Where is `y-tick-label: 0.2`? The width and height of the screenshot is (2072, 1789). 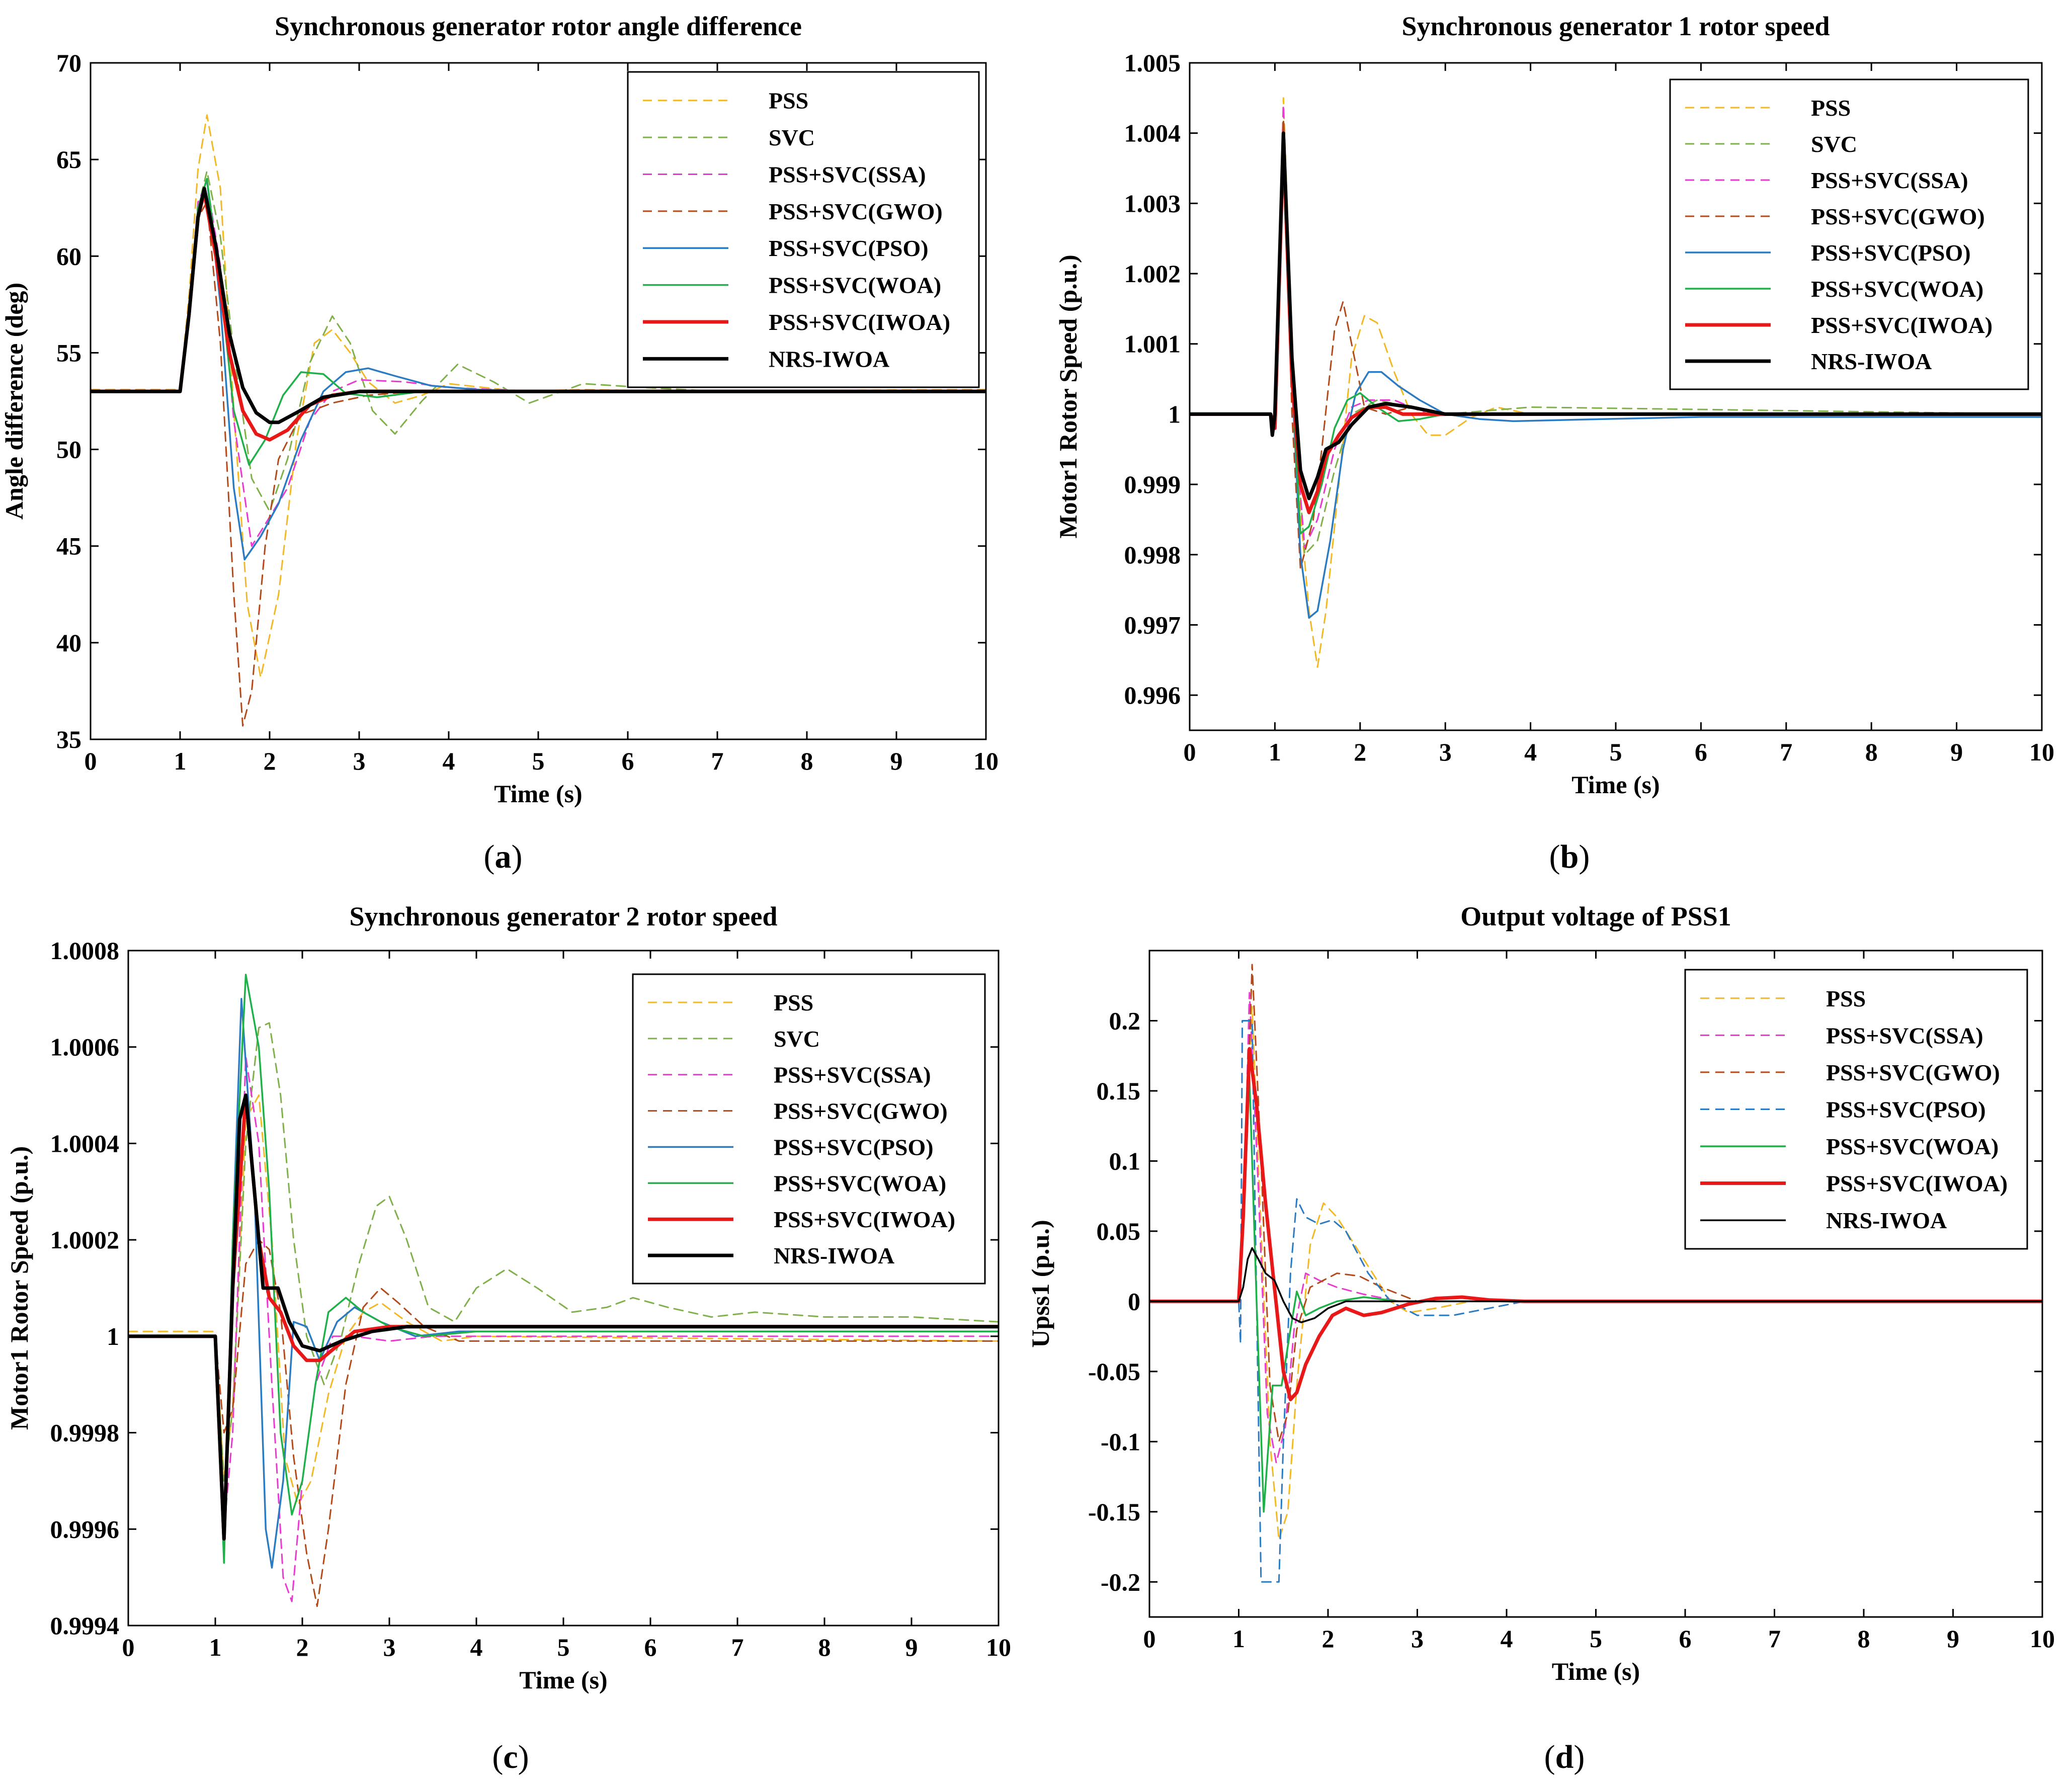 y-tick-label: 0.2 is located at coordinates (1125, 1020).